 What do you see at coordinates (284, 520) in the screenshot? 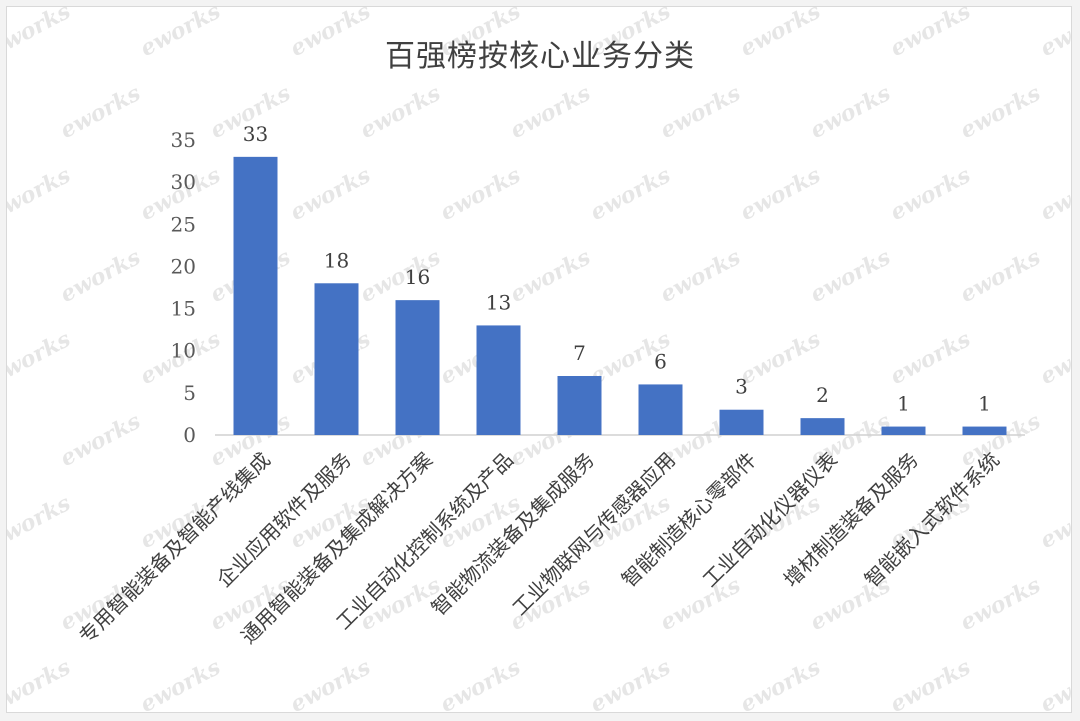
I see `x-tick-label: 企业应用软件及服务` at bounding box center [284, 520].